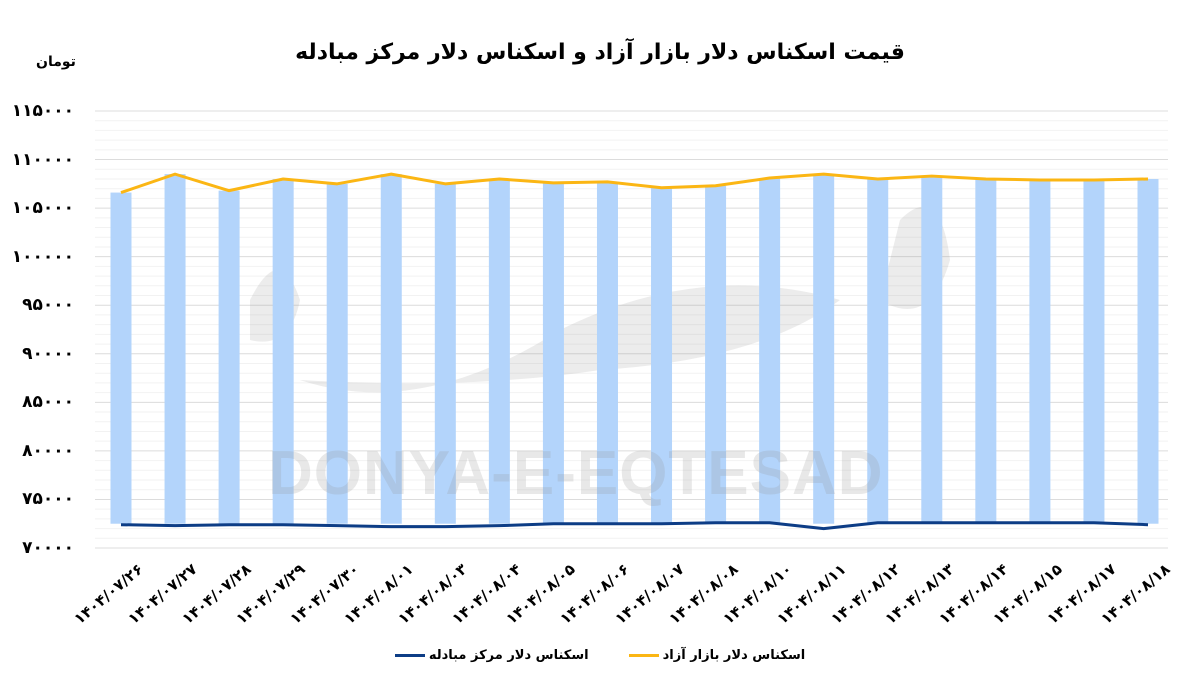  What do you see at coordinates (409, 655) in the screenshot?
I see `legend-swatch-exchange-center` at bounding box center [409, 655].